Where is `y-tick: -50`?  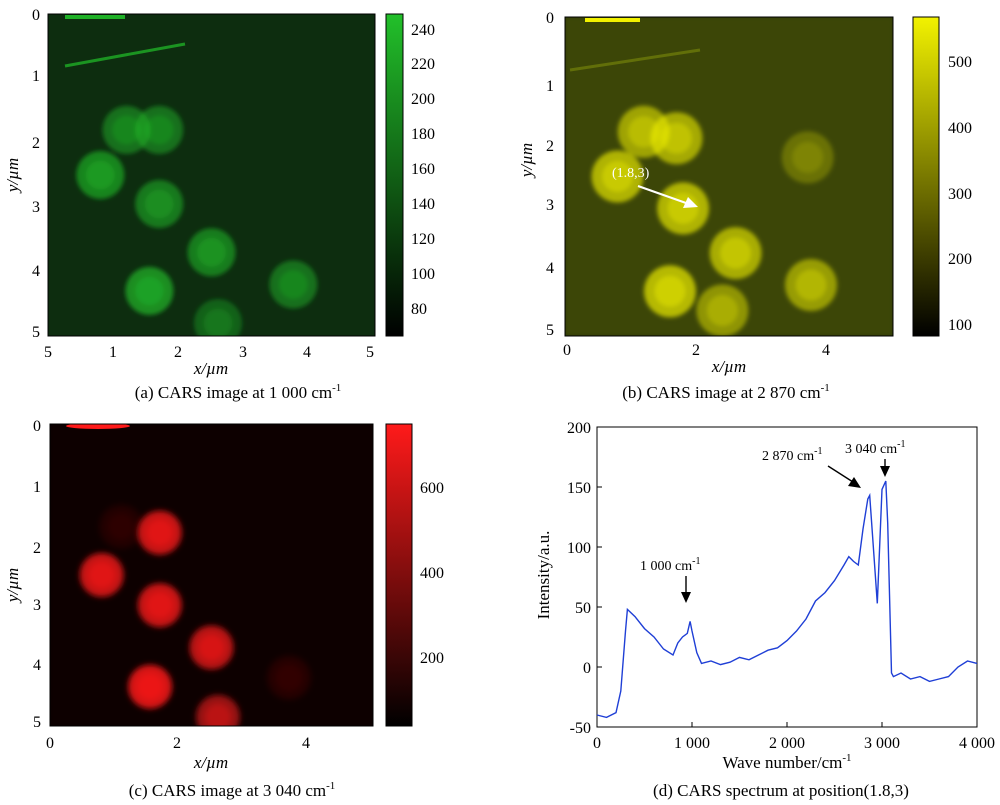
y-tick: -50 is located at coordinates (580, 728).